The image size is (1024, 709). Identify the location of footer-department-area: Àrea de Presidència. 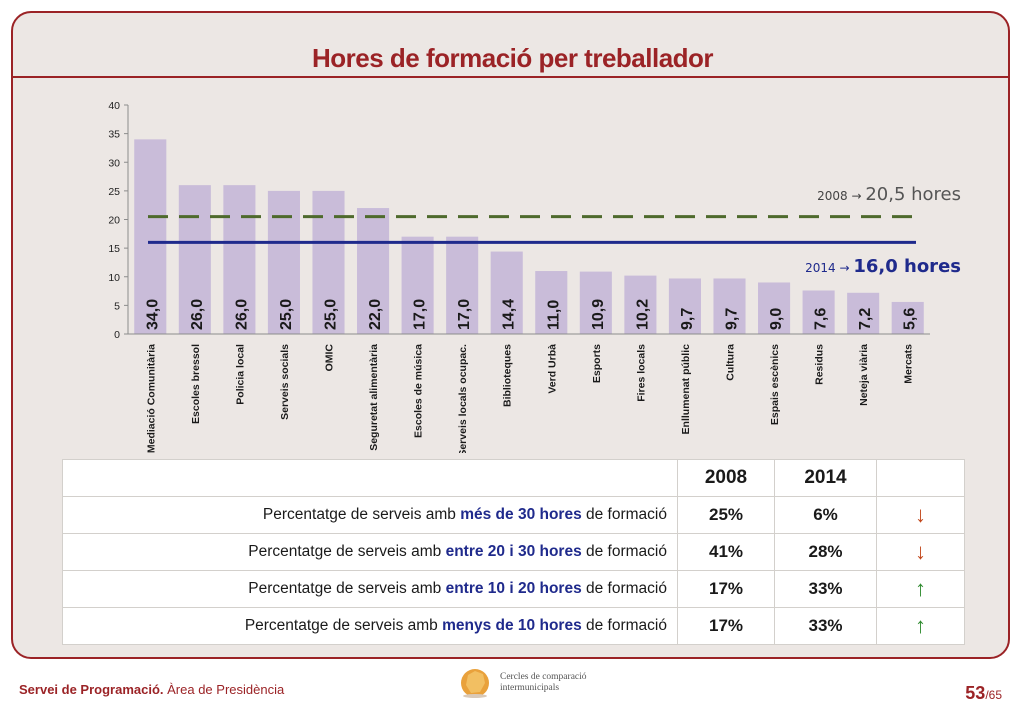
(224, 689).